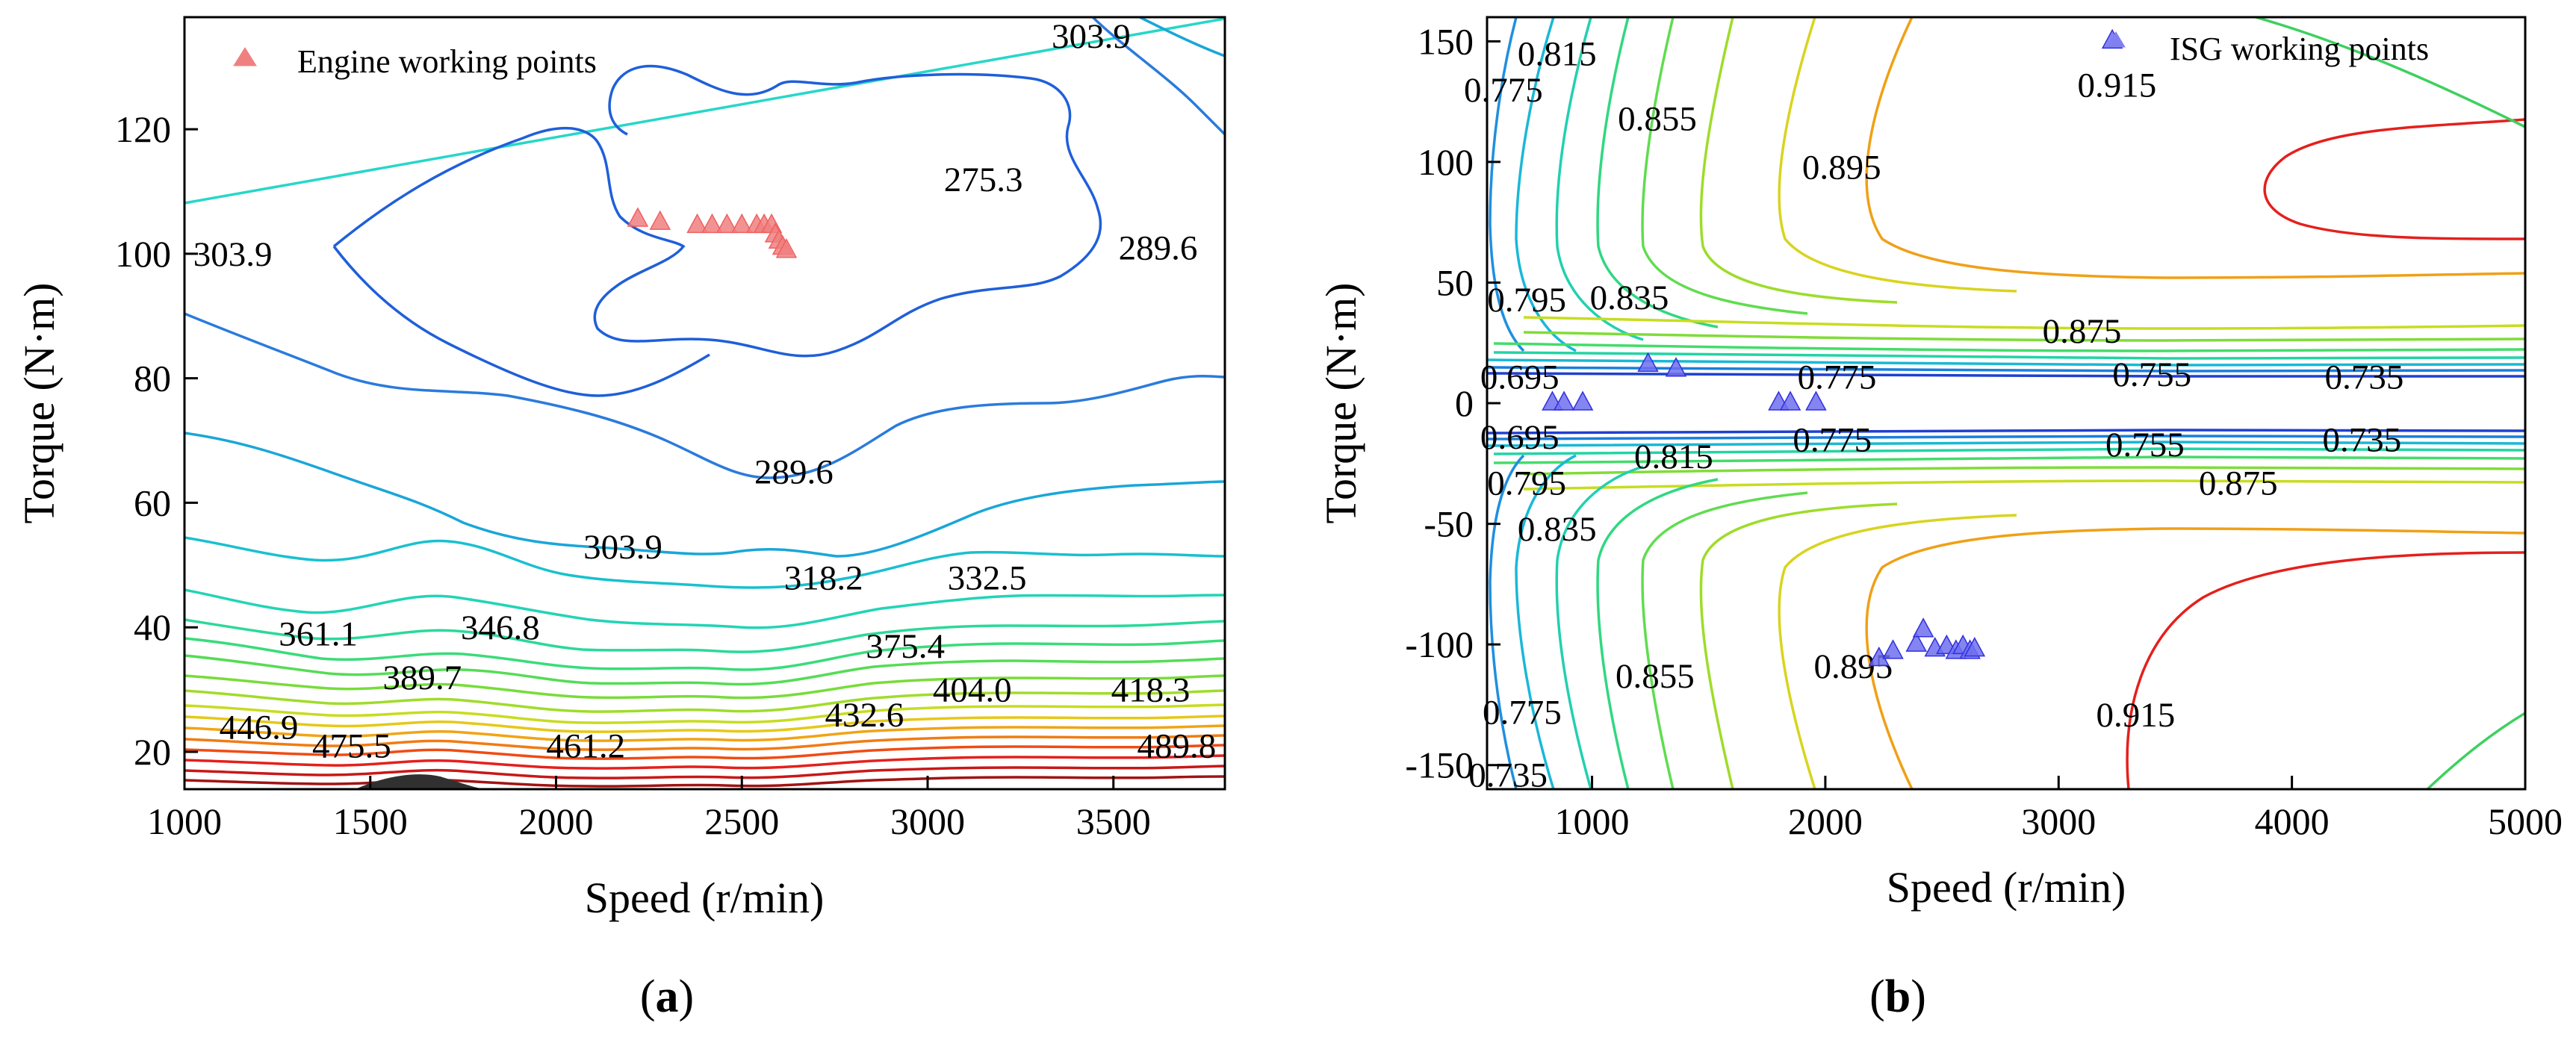 This screenshot has width=2576, height=1049. Describe the element at coordinates (1725, 640) in the screenshot. I see `b-lower-c5` at that location.